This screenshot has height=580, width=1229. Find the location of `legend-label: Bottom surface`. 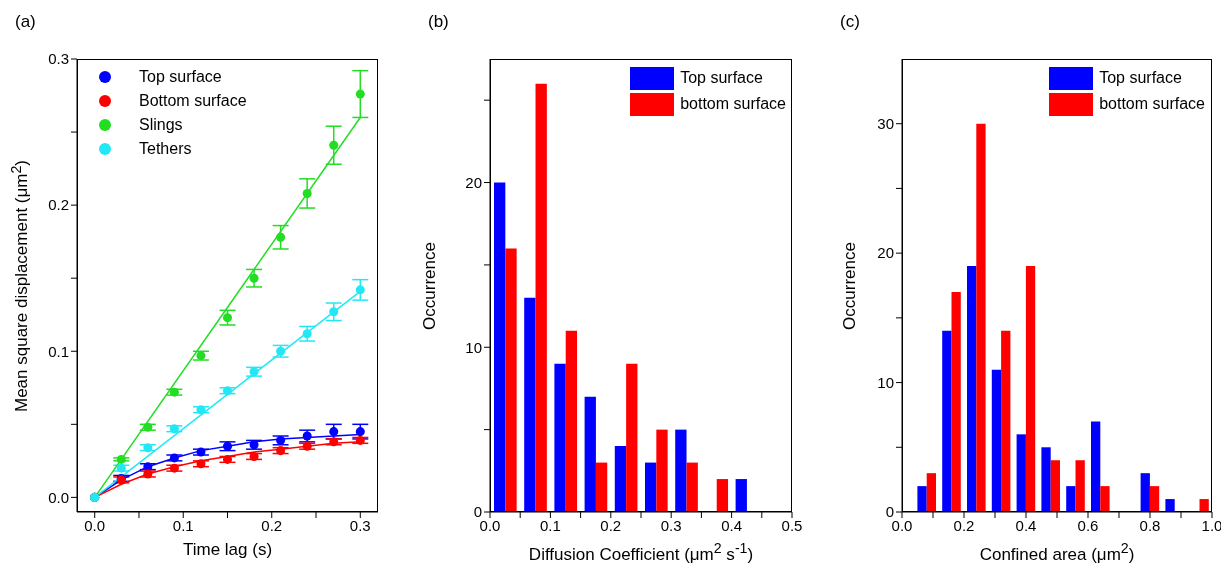

legend-label: Bottom surface is located at coordinates (193, 101).